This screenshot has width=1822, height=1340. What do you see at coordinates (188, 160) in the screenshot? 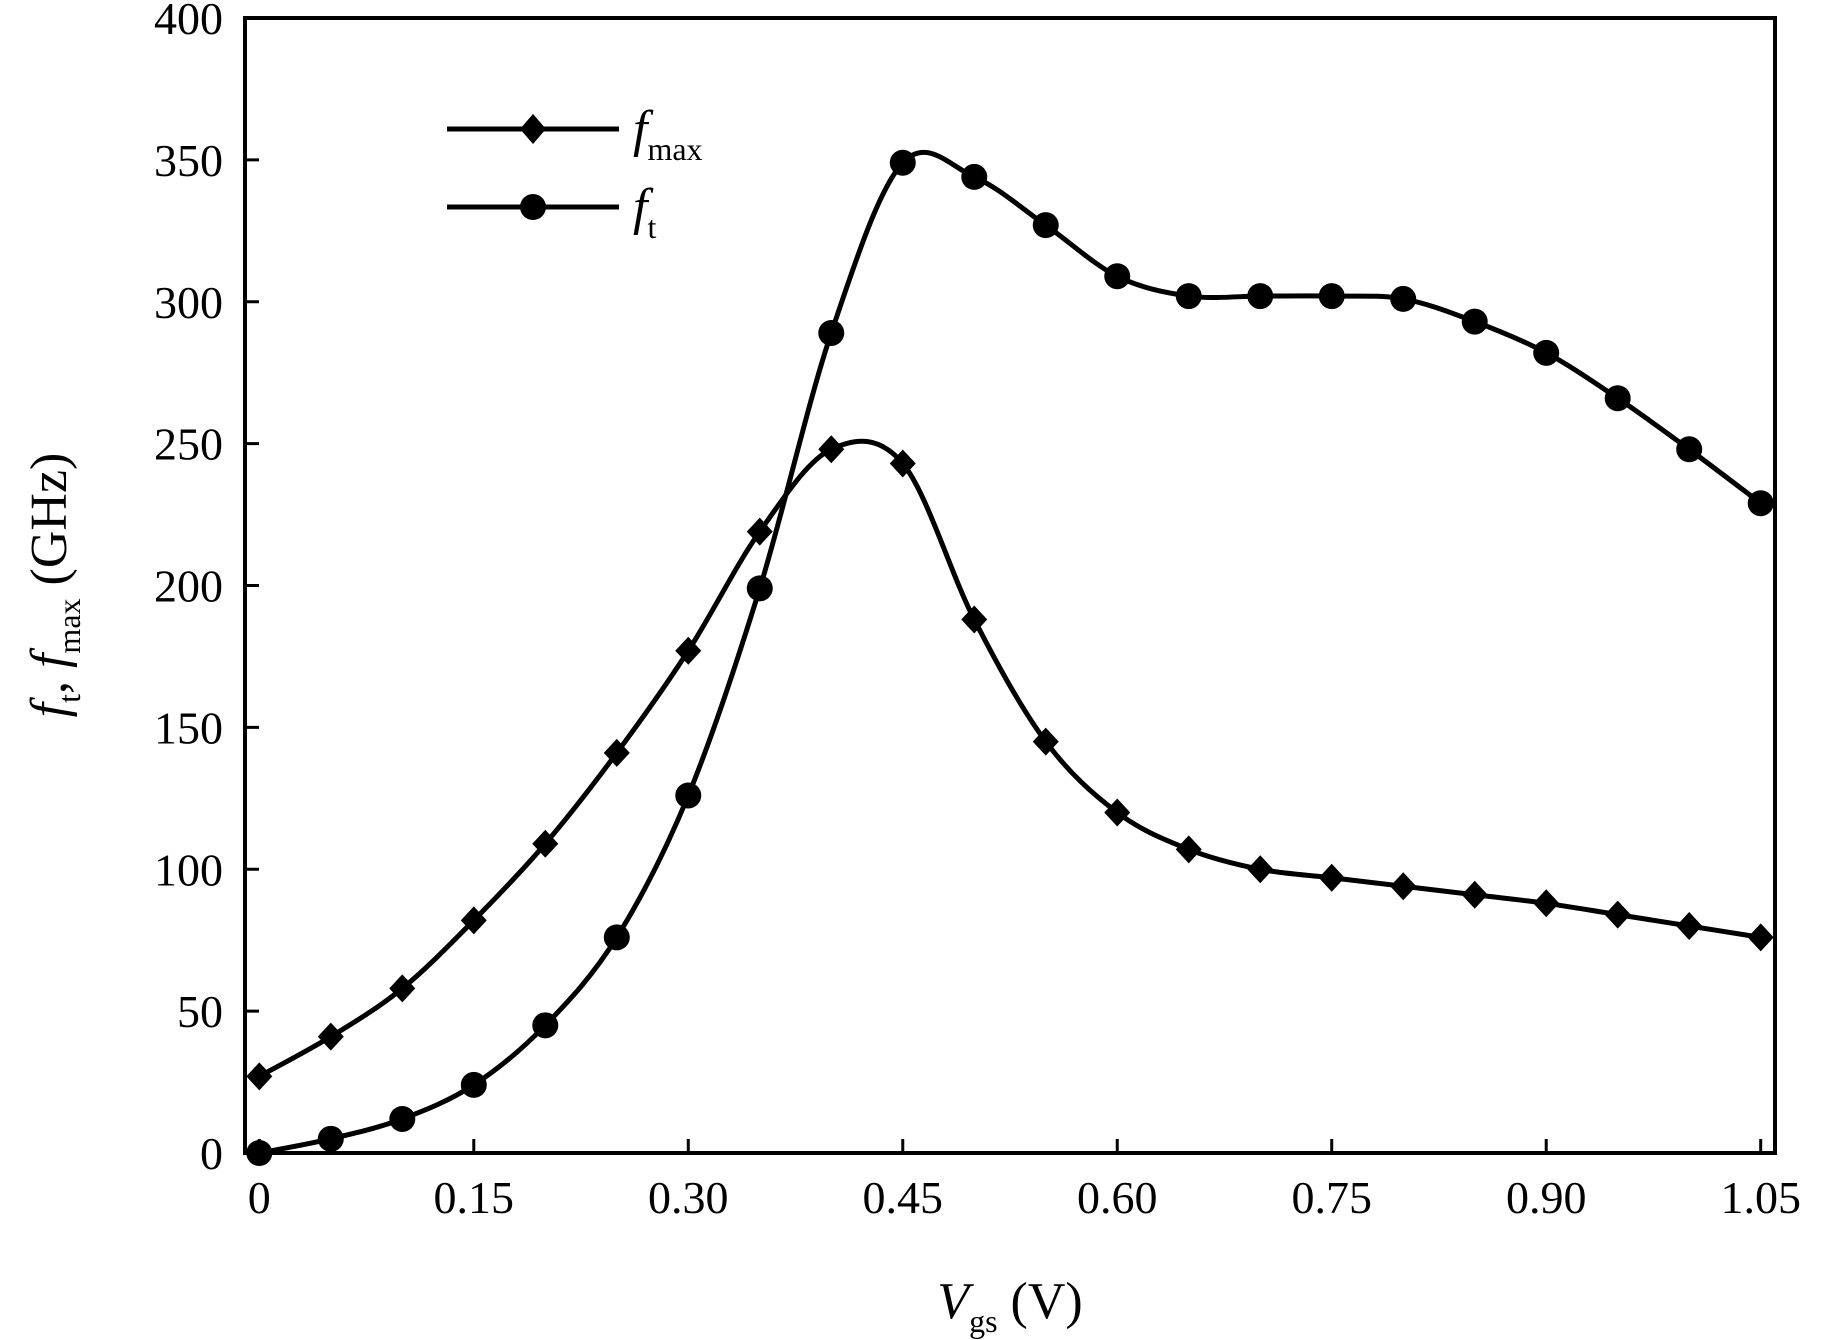
I see `y-tick-label: 350` at bounding box center [188, 160].